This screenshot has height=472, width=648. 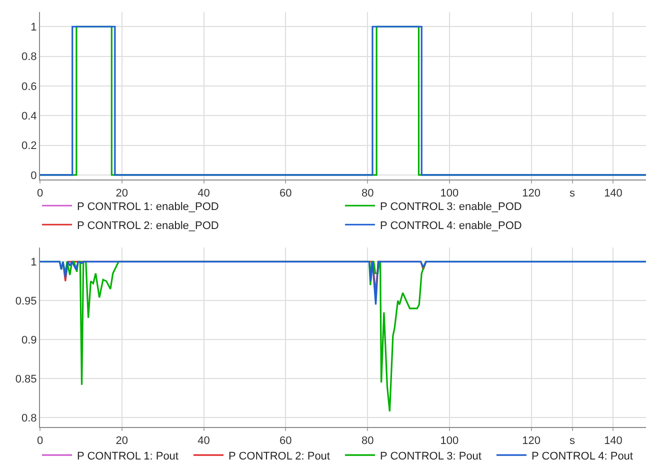 What do you see at coordinates (26, 302) in the screenshot?
I see `y-tick-label: 0.95` at bounding box center [26, 302].